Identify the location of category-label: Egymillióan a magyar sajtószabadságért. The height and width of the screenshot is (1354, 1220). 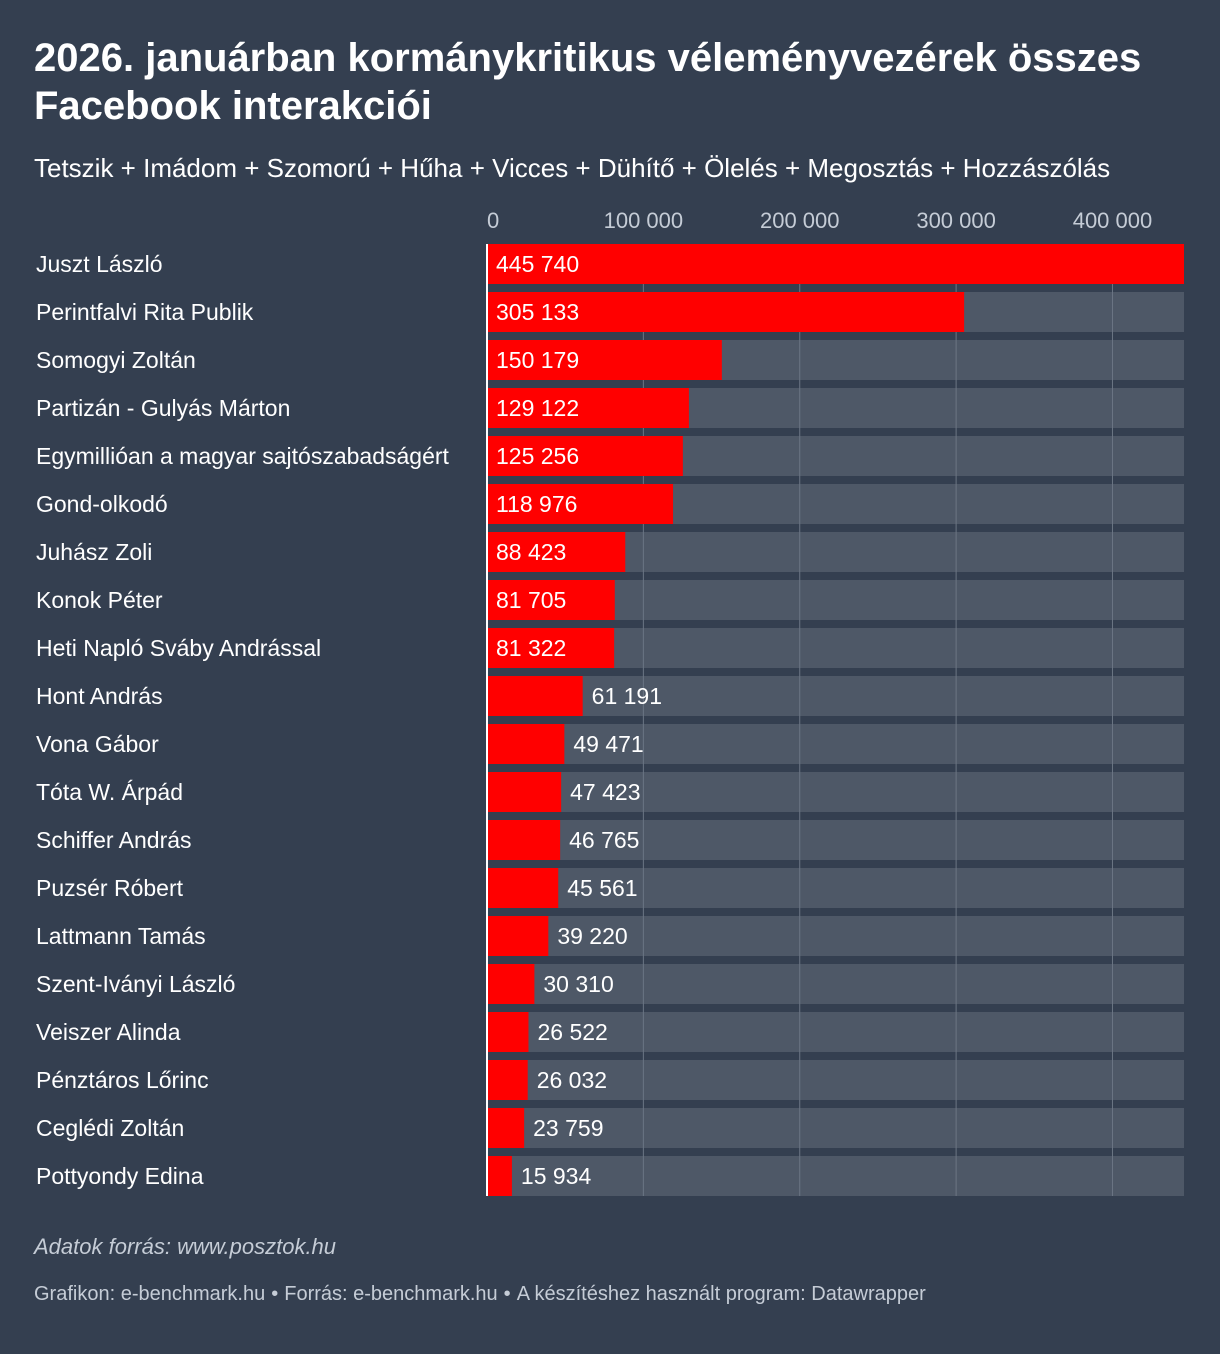
(243, 456).